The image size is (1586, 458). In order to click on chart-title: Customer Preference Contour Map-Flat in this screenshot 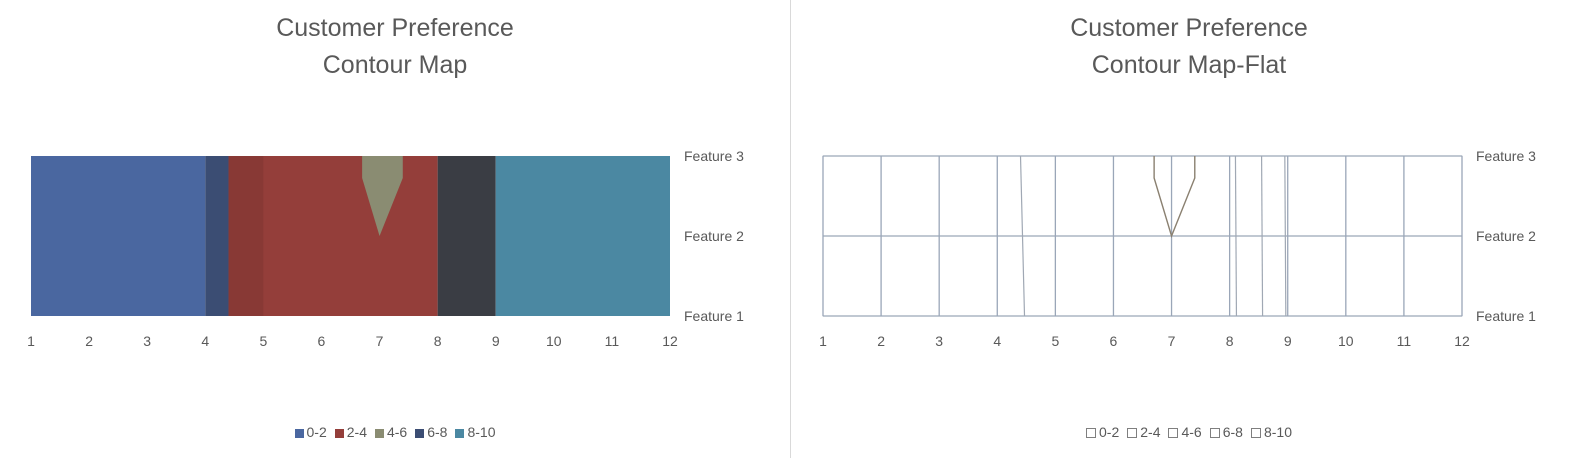, I will do `click(1189, 47)`.